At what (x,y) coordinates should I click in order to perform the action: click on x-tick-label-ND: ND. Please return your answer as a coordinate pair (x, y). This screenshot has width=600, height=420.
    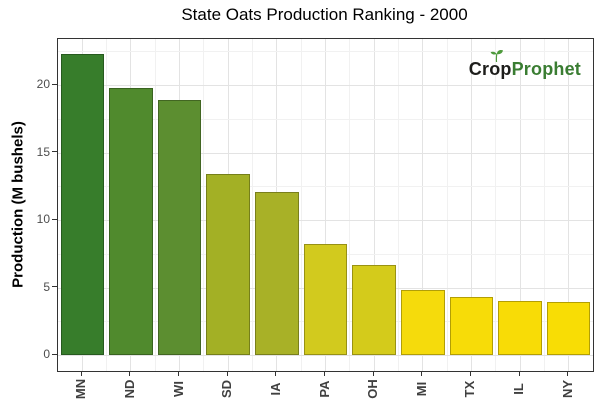
    Looking at the image, I should click on (129, 389).